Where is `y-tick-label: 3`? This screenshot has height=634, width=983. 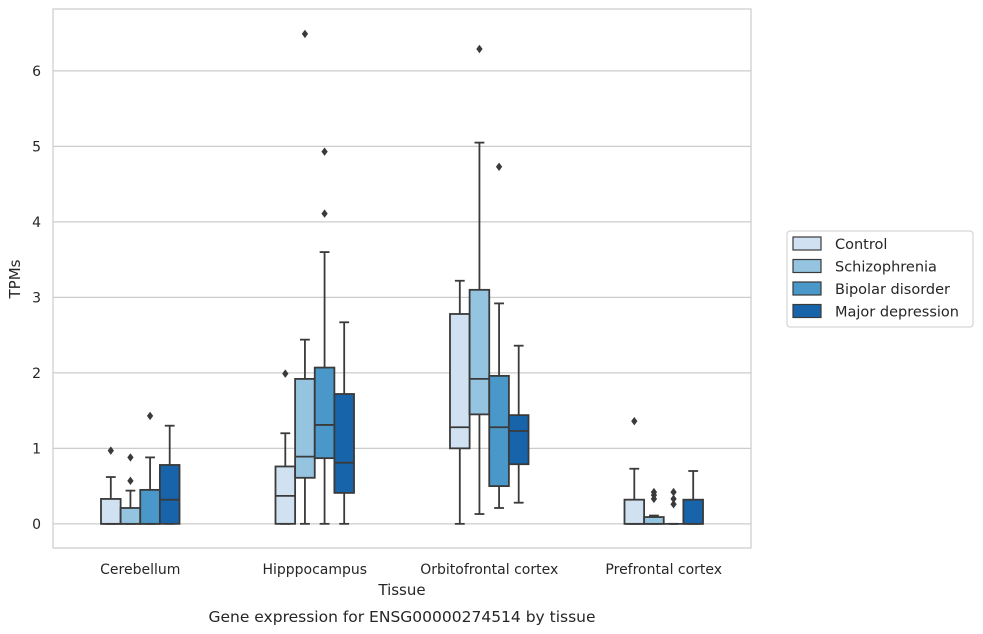
y-tick-label: 3 is located at coordinates (36, 298).